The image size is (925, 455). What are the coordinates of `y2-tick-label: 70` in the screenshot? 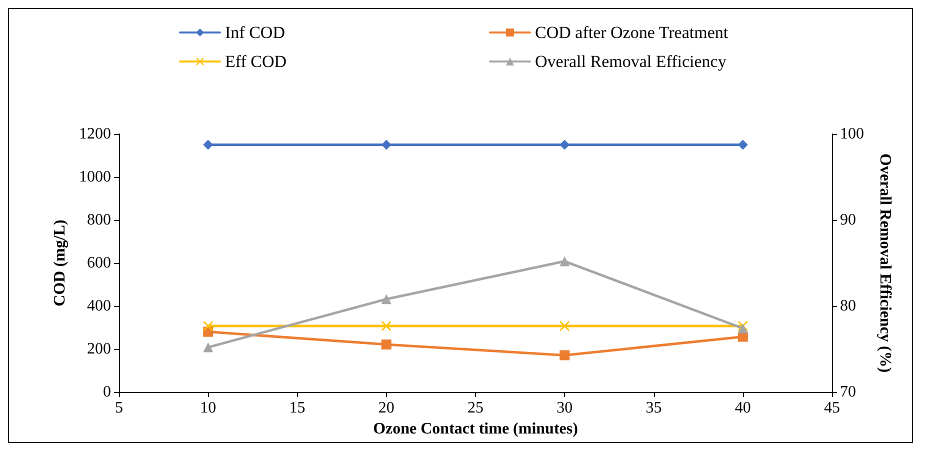 It's located at (848, 392).